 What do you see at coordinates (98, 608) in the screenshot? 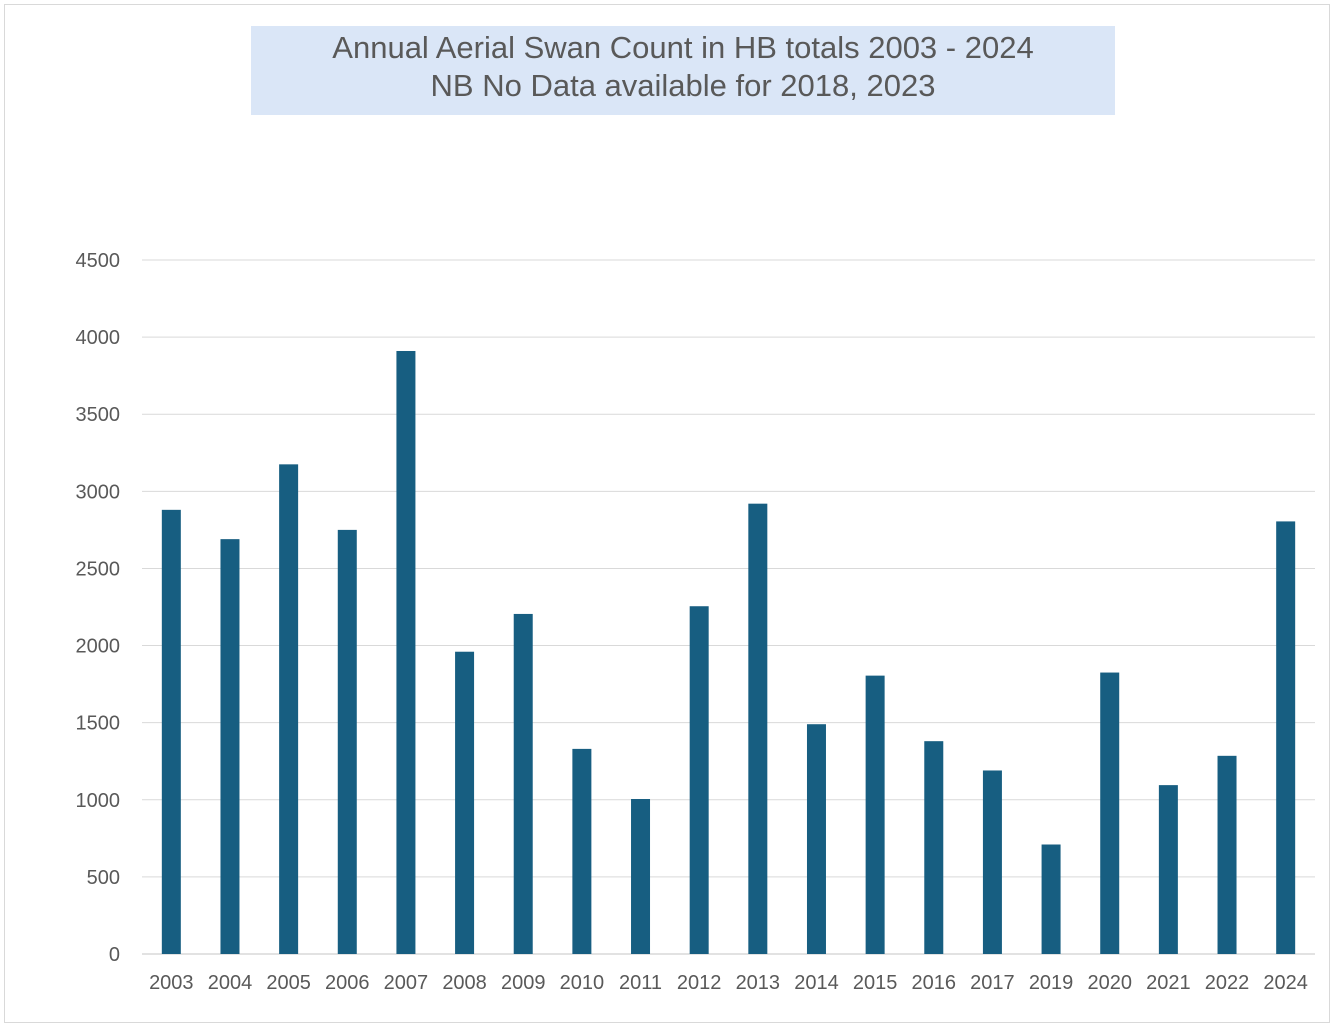
I see `y-axis-labels: 0 500 1000 1500 2000 2500 3000 3500 4000 4500` at bounding box center [98, 608].